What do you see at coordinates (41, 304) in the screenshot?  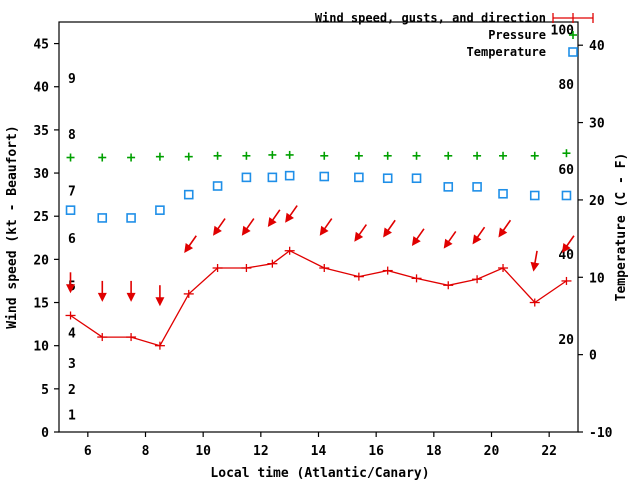 I see `y-axis-tick-label: 15` at bounding box center [41, 304].